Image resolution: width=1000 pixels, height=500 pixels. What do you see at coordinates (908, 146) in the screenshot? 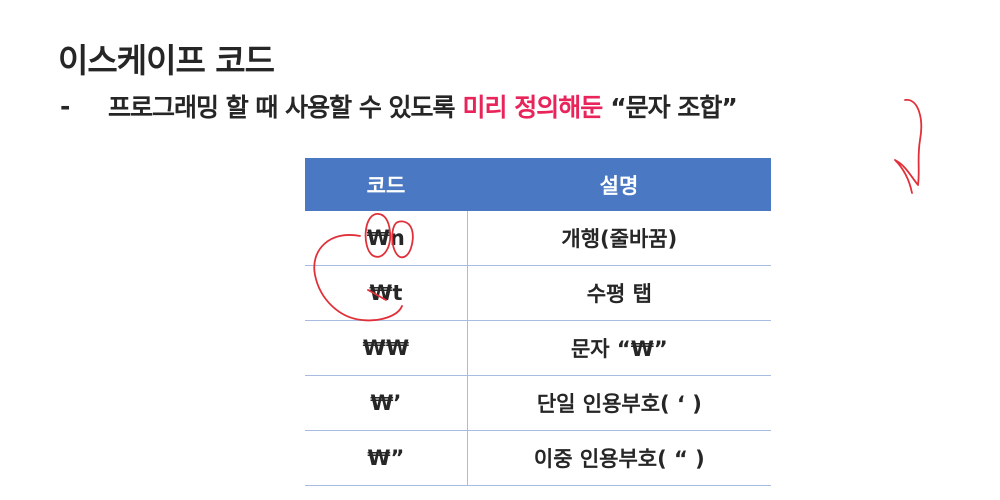
I see `arrow-annotation` at bounding box center [908, 146].